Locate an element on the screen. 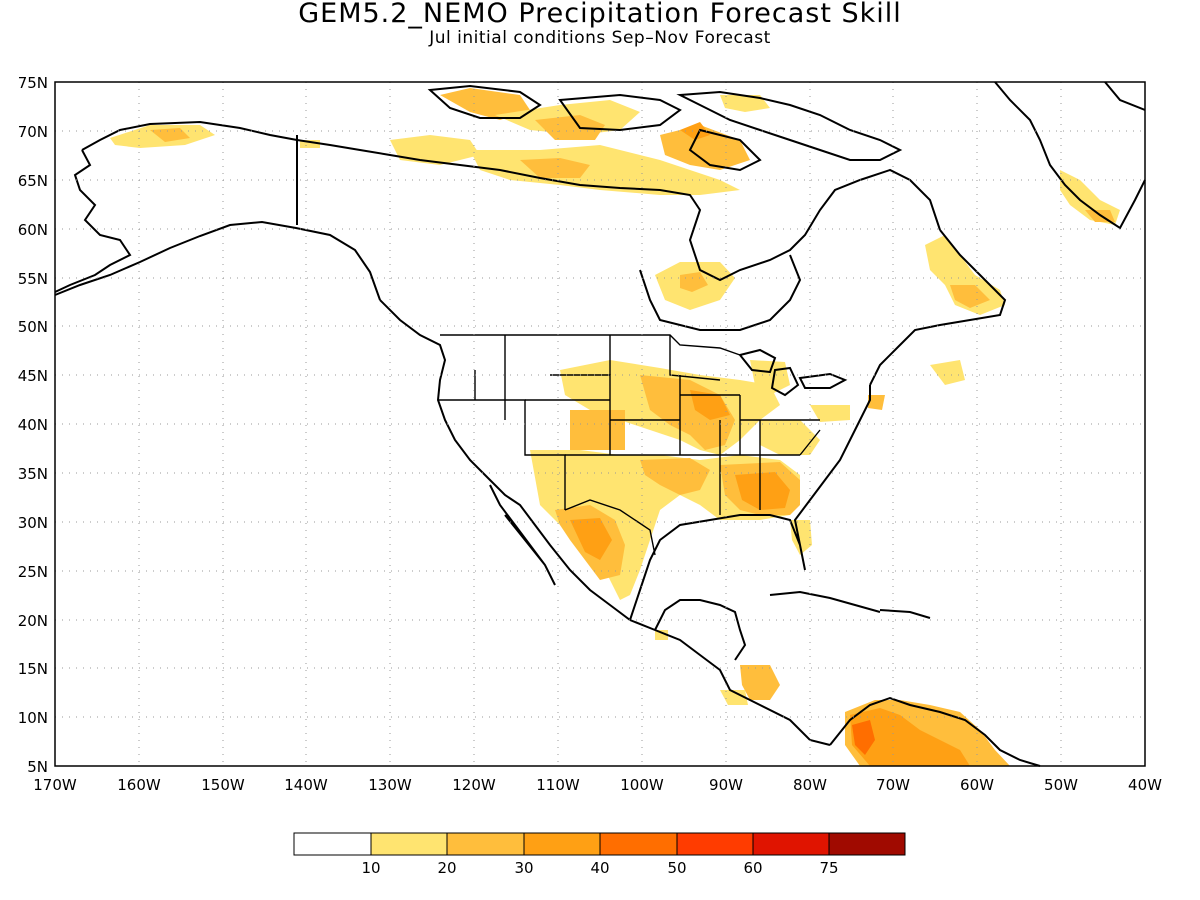 This screenshot has width=1200, height=900. lon-label: 120W is located at coordinates (474, 785).